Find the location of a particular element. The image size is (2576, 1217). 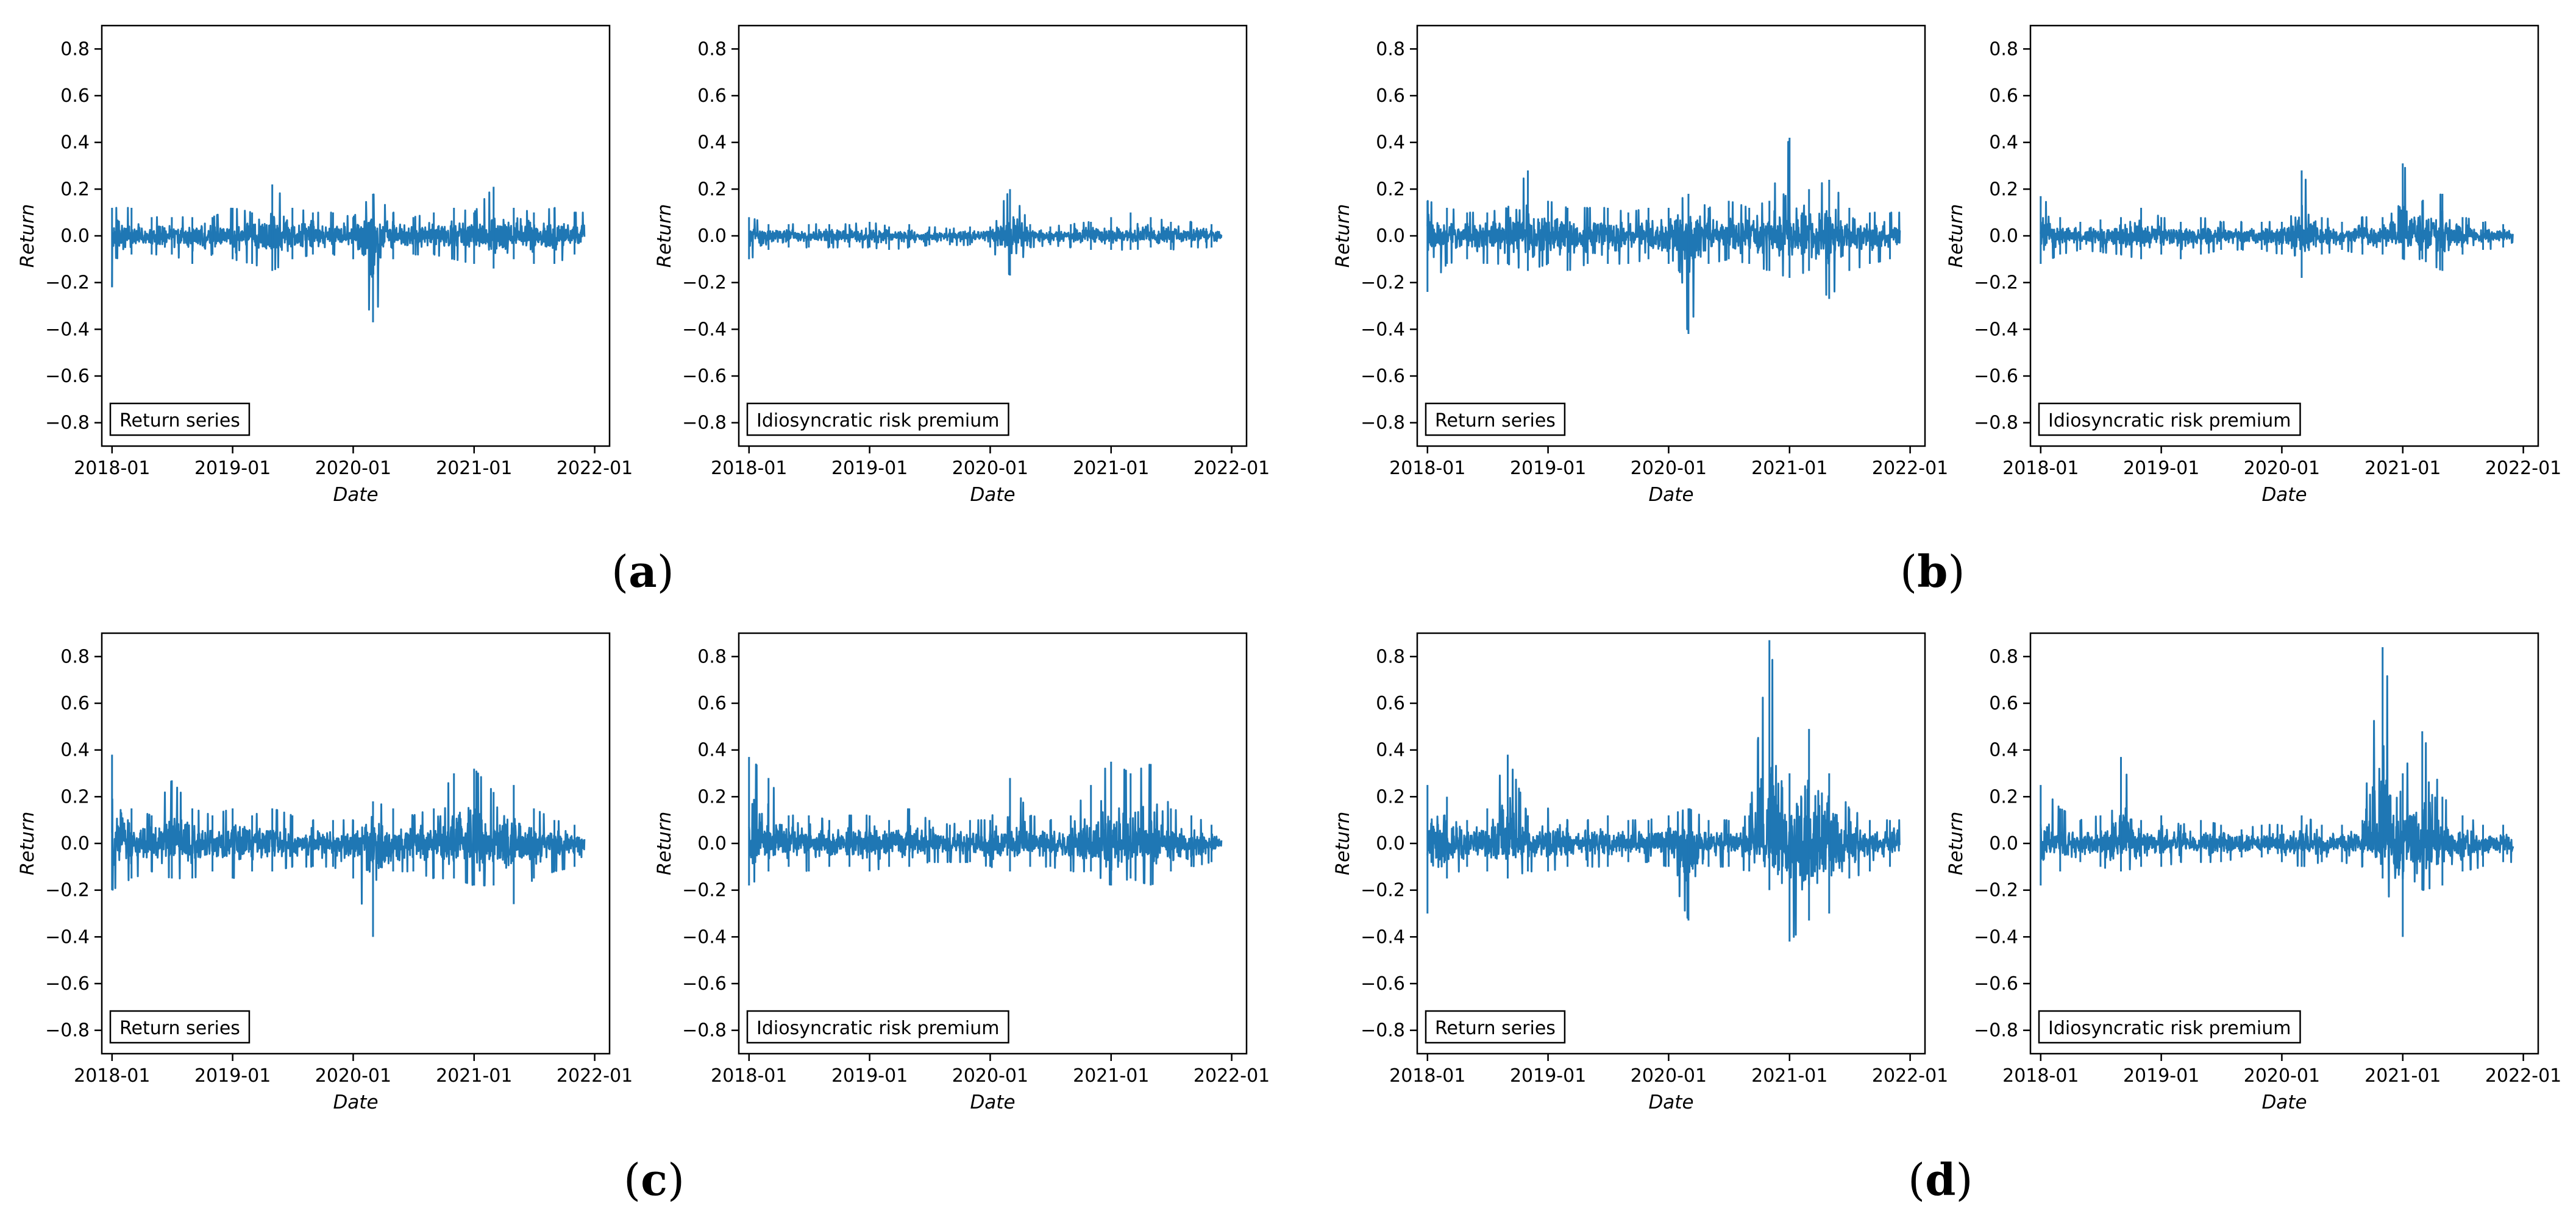

panel-label-d: d is located at coordinates (1940, 1179).